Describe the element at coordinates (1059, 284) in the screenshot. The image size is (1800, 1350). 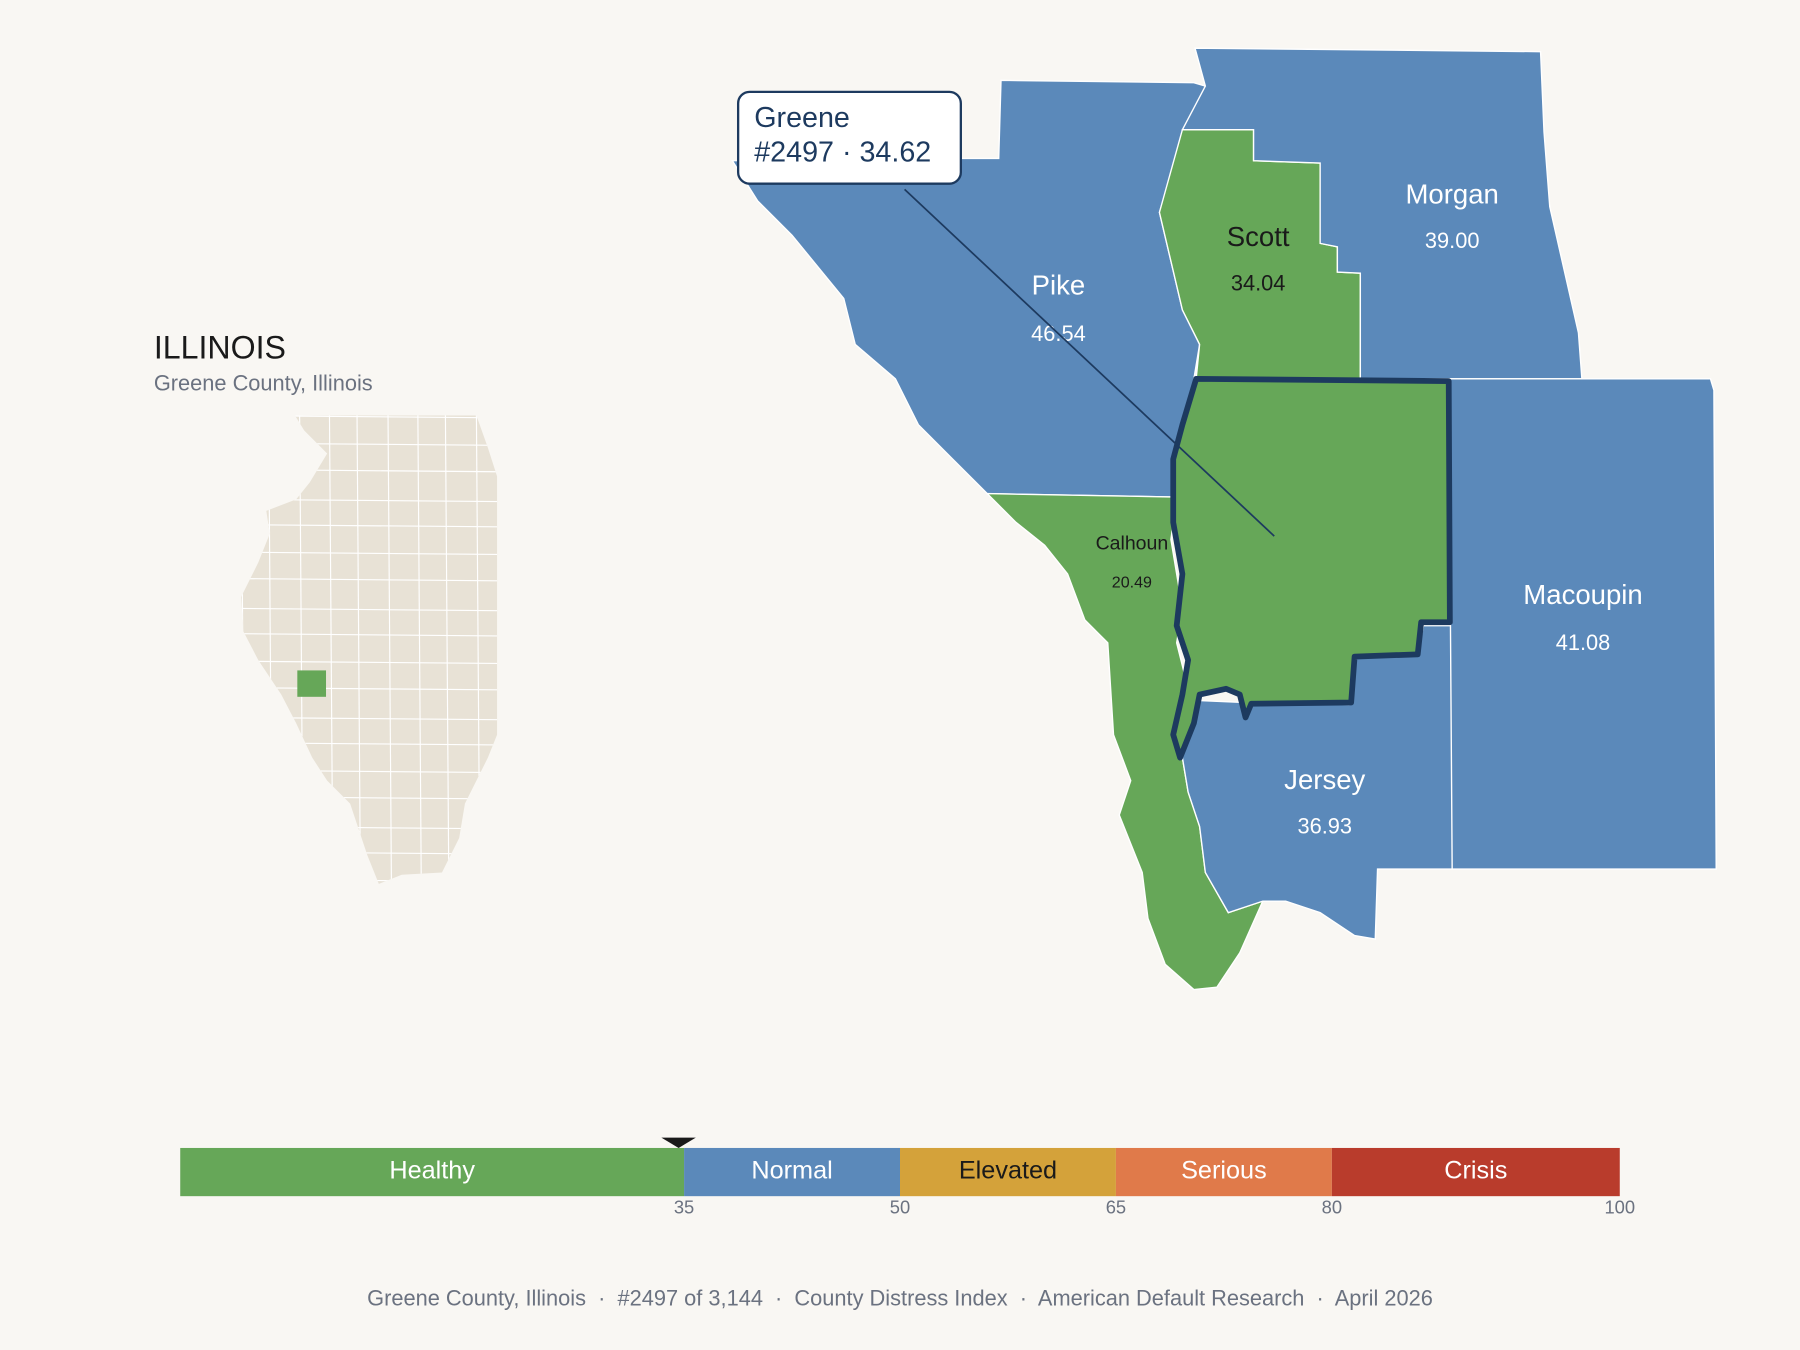
I see `county-name: Pike` at that location.